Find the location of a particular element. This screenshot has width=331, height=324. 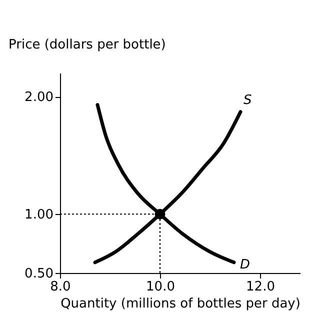

y-axis-title: Price (dollars per bottle) is located at coordinates (87, 45).